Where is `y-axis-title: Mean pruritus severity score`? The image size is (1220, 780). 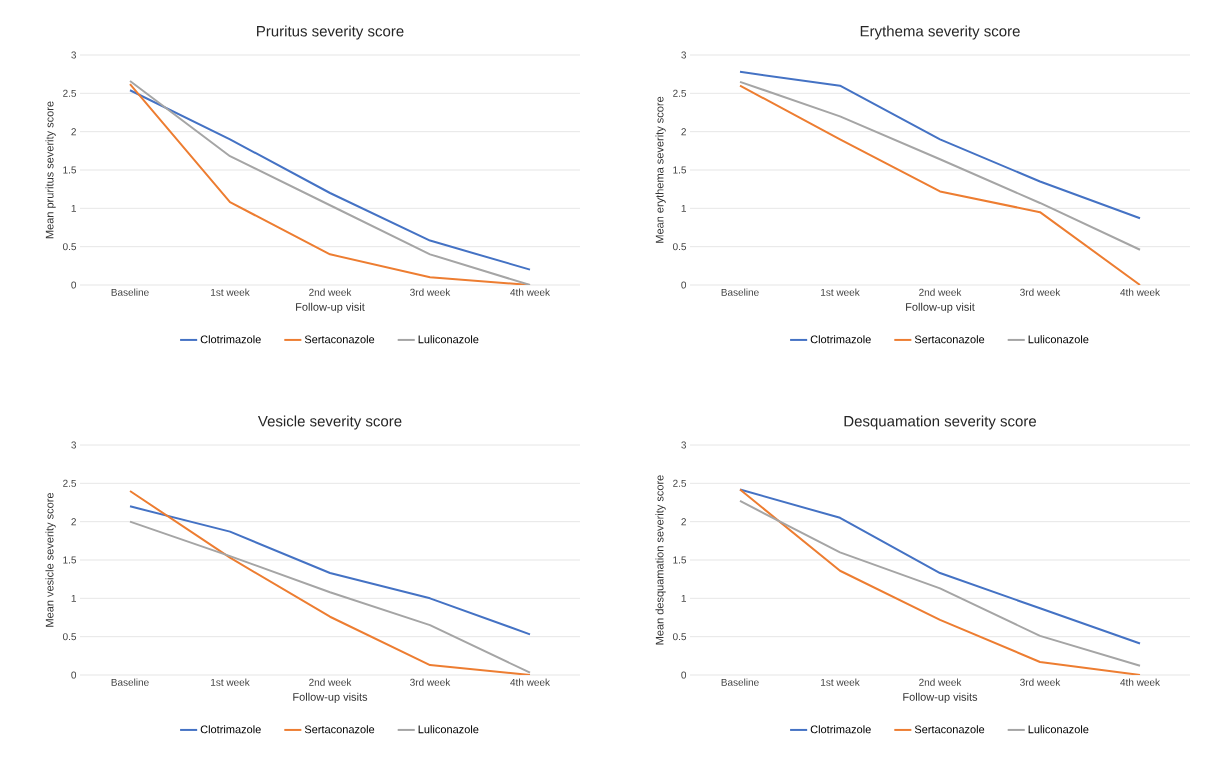 y-axis-title: Mean pruritus severity score is located at coordinates (50, 170).